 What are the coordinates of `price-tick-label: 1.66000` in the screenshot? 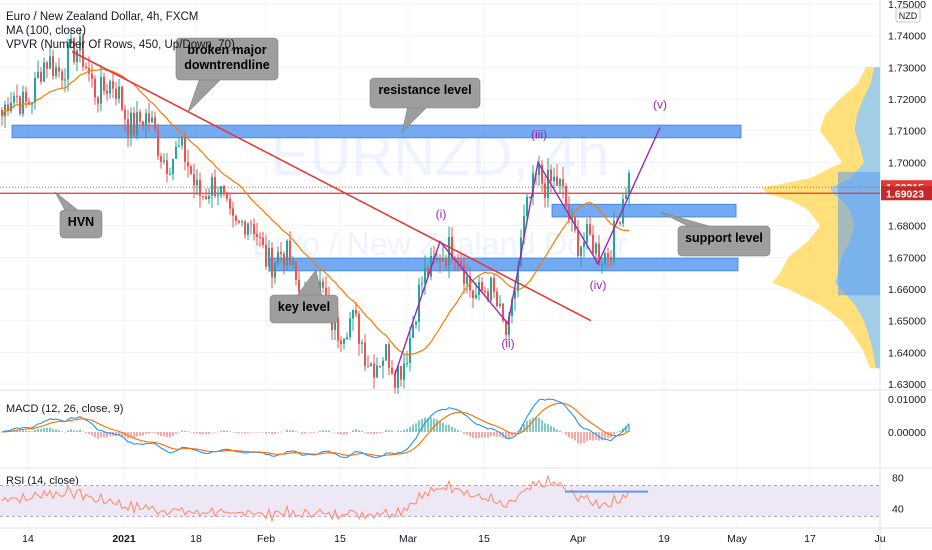 It's located at (907, 290).